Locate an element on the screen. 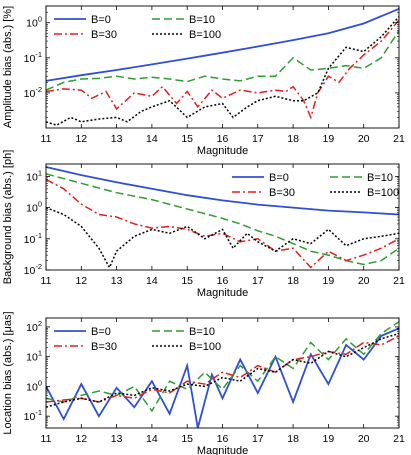 The image size is (411, 455). y-tick-label: 10² is located at coordinates (34, 326).